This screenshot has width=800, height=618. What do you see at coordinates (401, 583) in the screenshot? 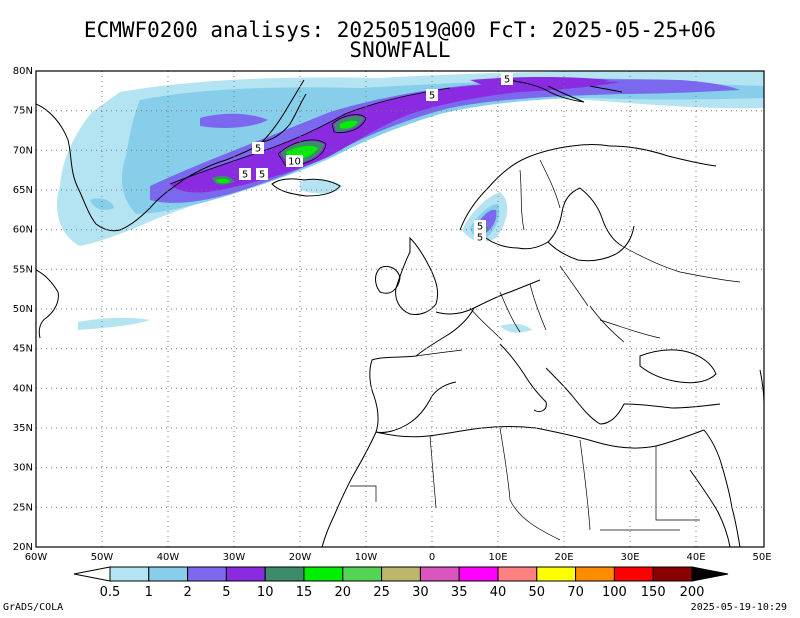
I see `colorbar: 0.5 1 2 5 10 15 20 25 30 35 40 50 70 100 150 200` at bounding box center [401, 583].